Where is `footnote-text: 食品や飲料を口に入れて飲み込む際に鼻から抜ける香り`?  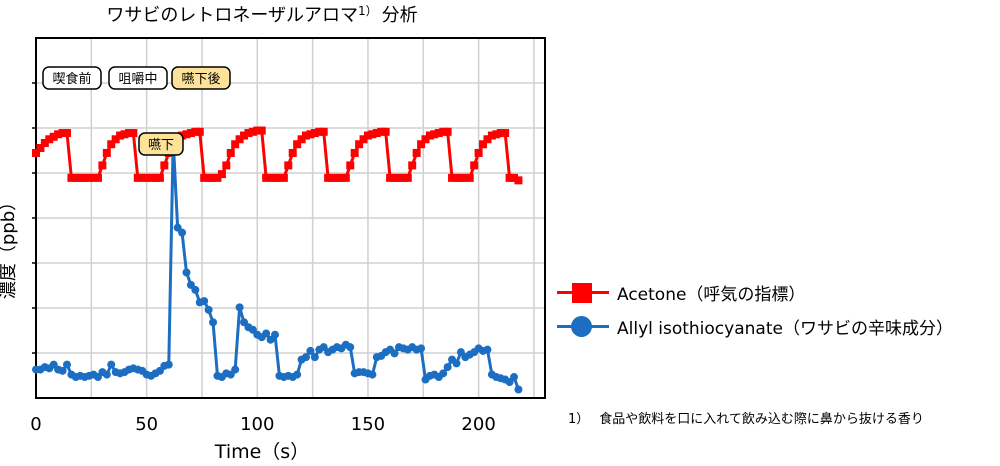 footnote-text: 食品や飲料を口に入れて飲み込む際に鼻から抜ける香り is located at coordinates (761, 419).